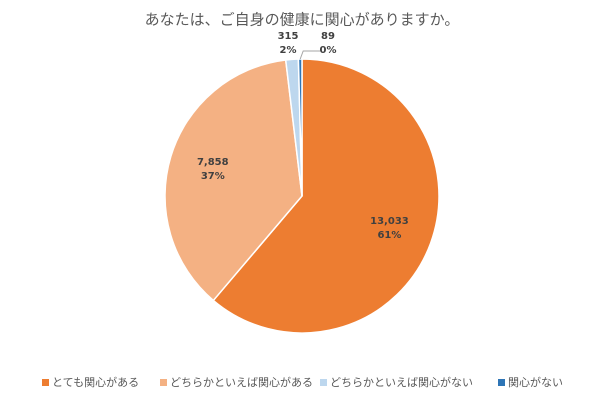 This screenshot has width=604, height=400. I want to click on percent-label: 37%, so click(213, 176).